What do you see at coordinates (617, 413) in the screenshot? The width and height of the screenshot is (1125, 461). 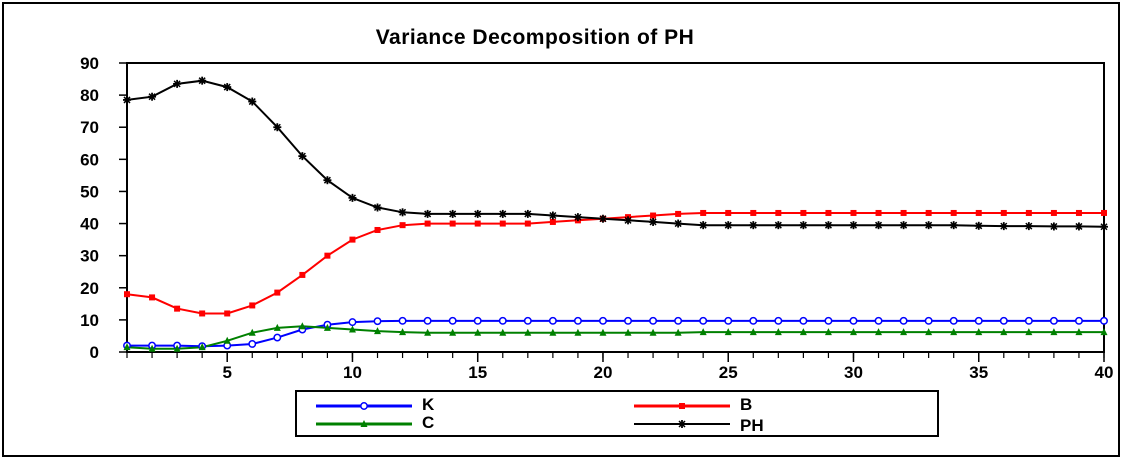 I see `legend-box` at bounding box center [617, 413].